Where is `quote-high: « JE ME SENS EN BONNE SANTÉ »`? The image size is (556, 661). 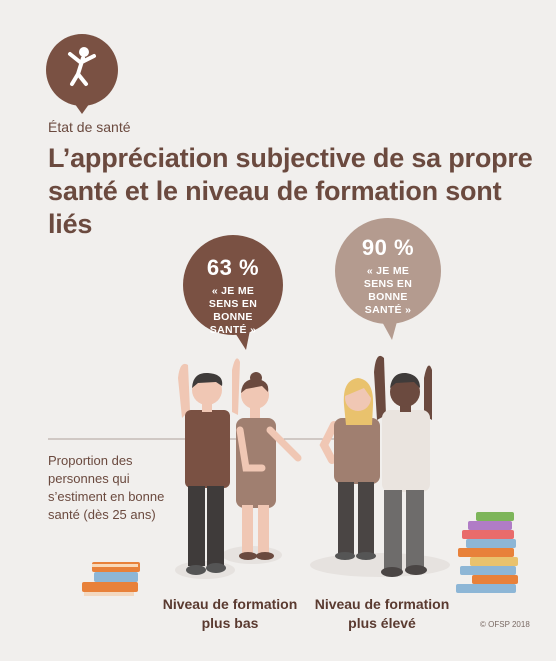 quote-high: « JE ME SENS EN BONNE SANTÉ » is located at coordinates (388, 290).